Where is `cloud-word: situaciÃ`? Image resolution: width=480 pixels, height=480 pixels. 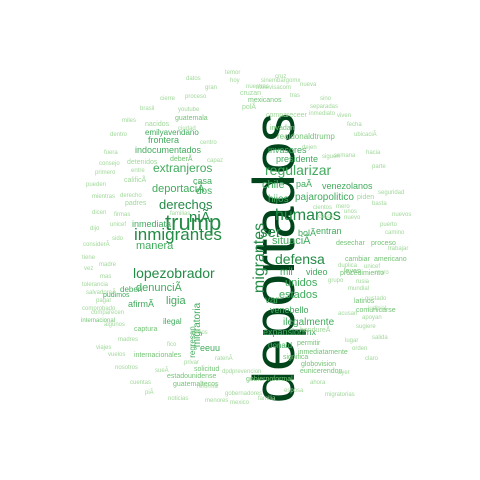
cloud-word: situaciÃ is located at coordinates (291, 241).